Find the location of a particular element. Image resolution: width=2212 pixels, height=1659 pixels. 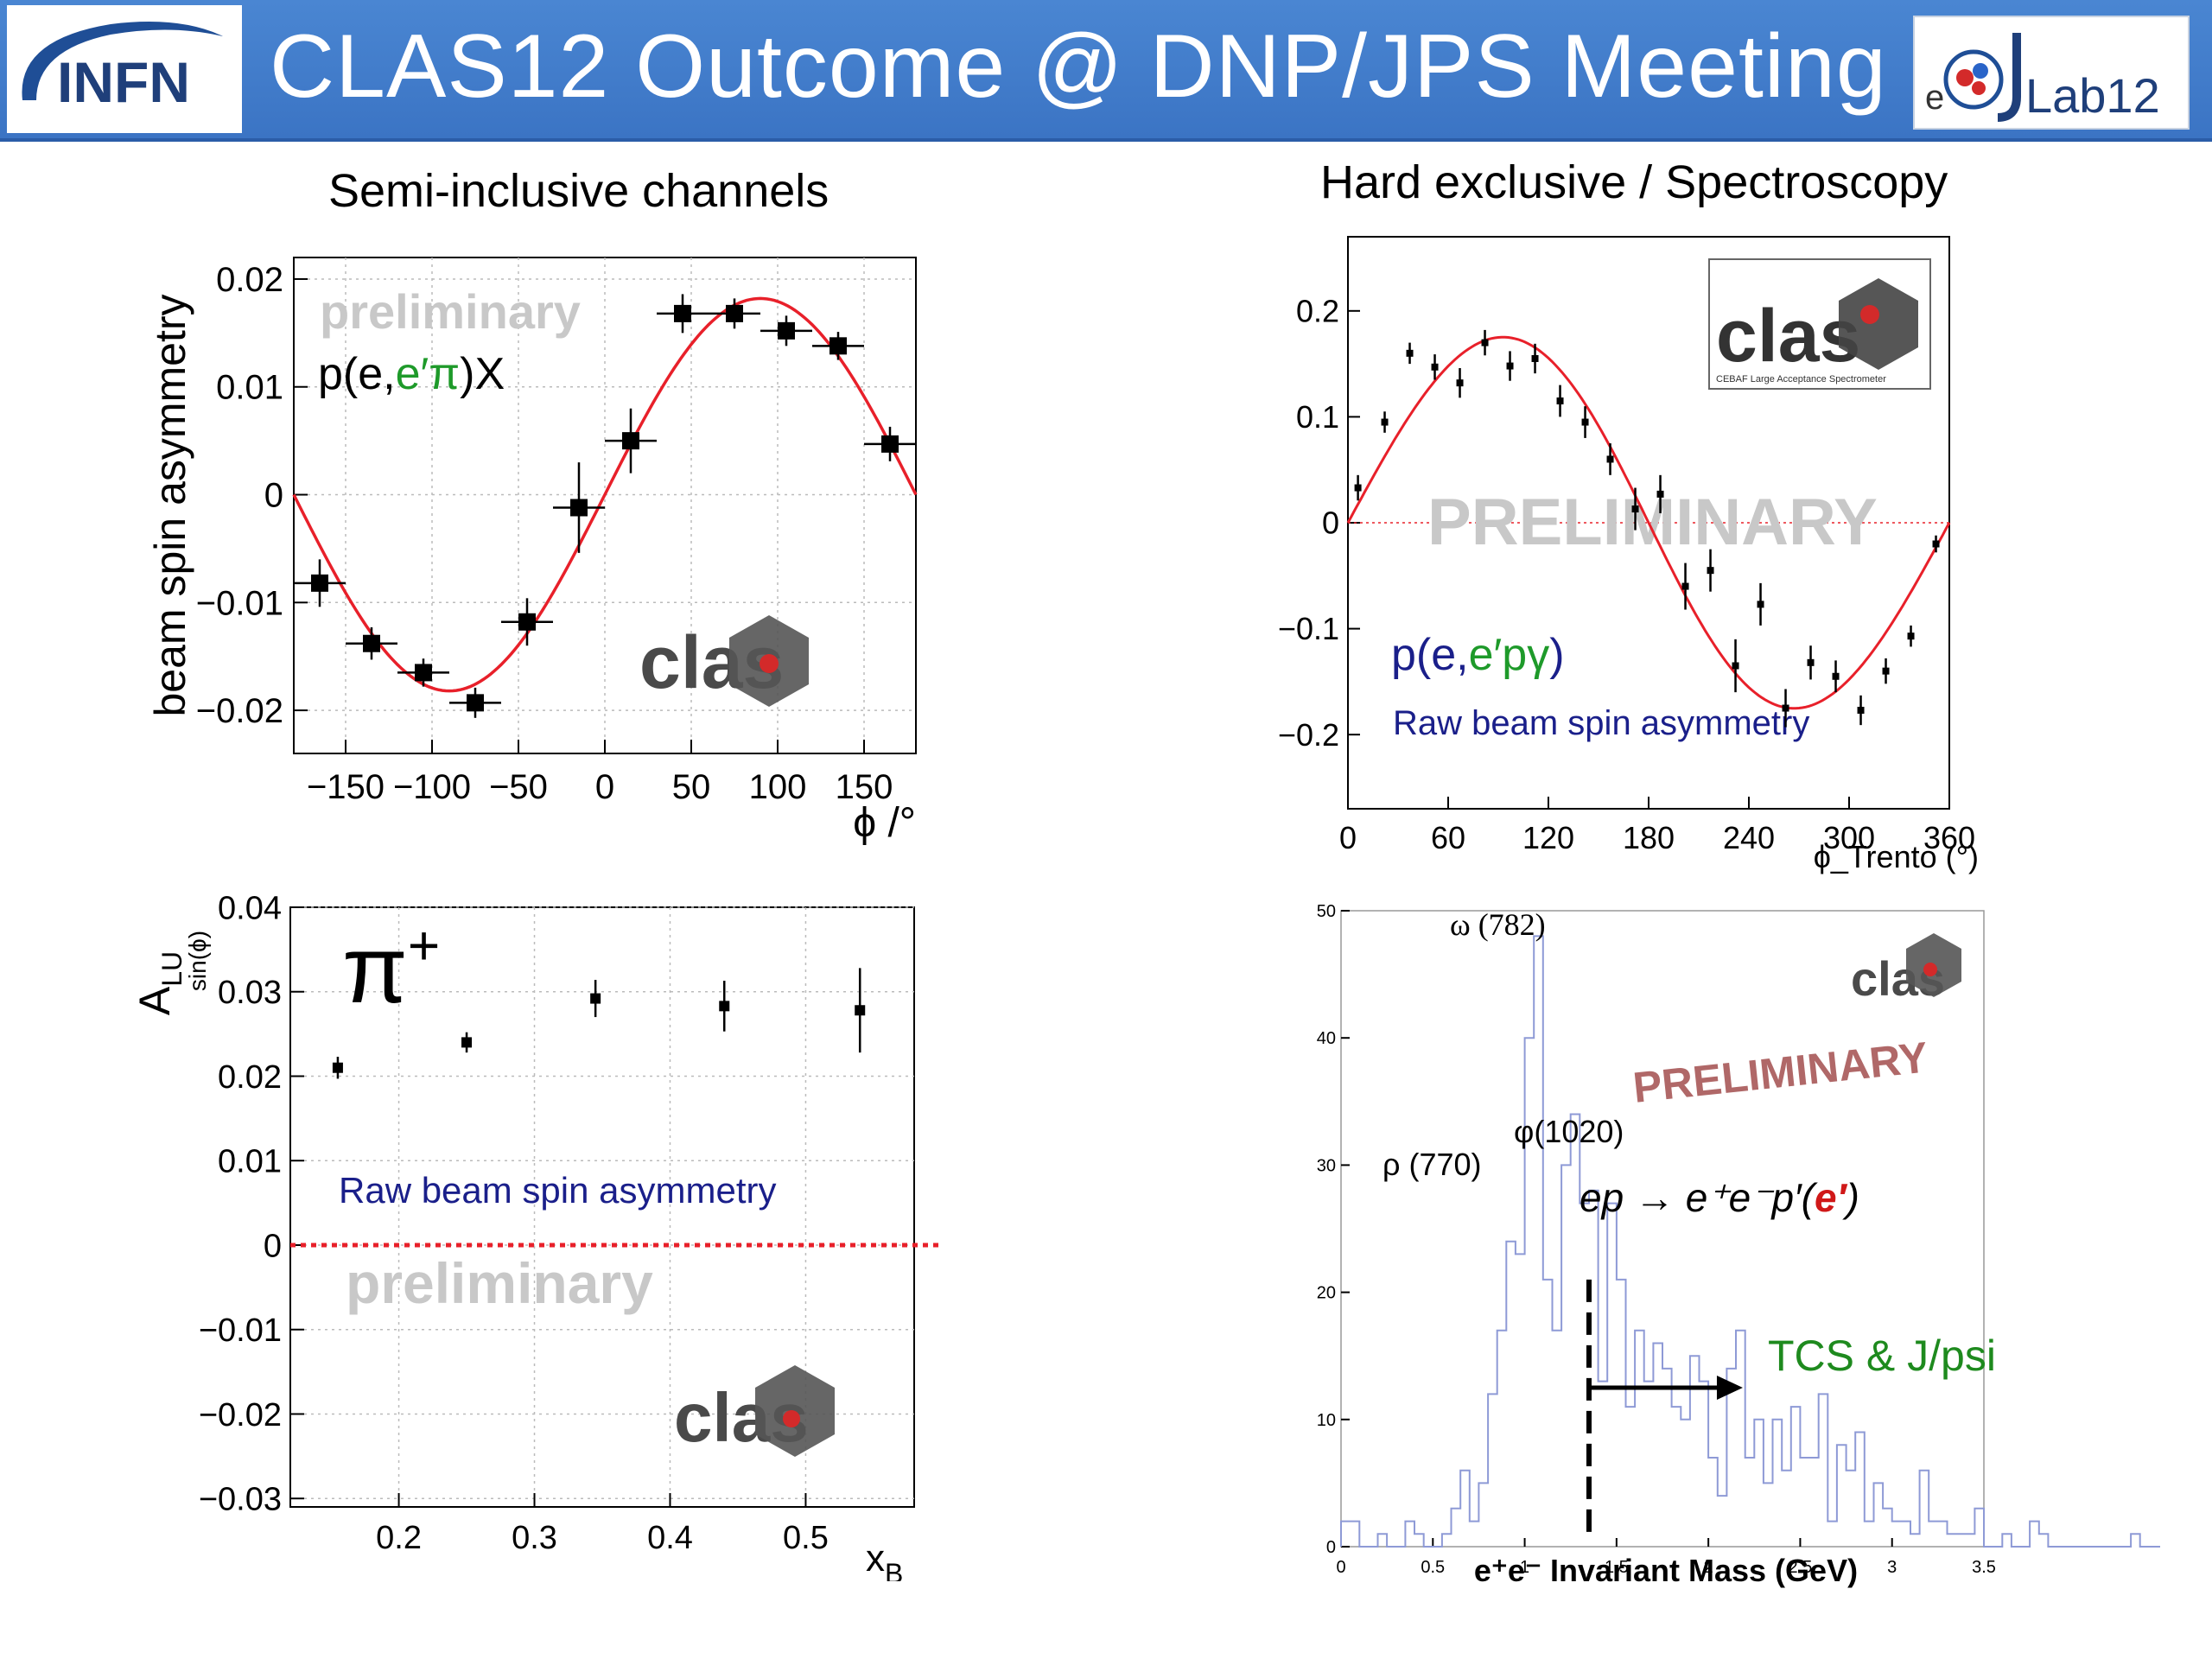

axis-ticks: −150 −100 −50 0 50 100 150 −0.02 −0.01 0 0.01 0.02 is located at coordinates (544, 533).